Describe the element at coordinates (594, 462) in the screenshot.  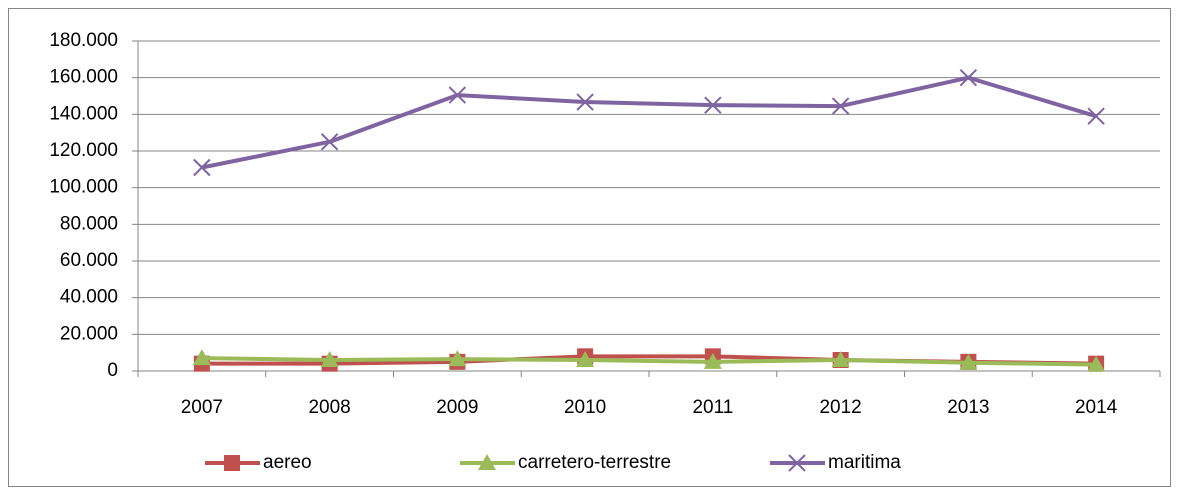
I see `legend-label: carretero-terrestre` at that location.